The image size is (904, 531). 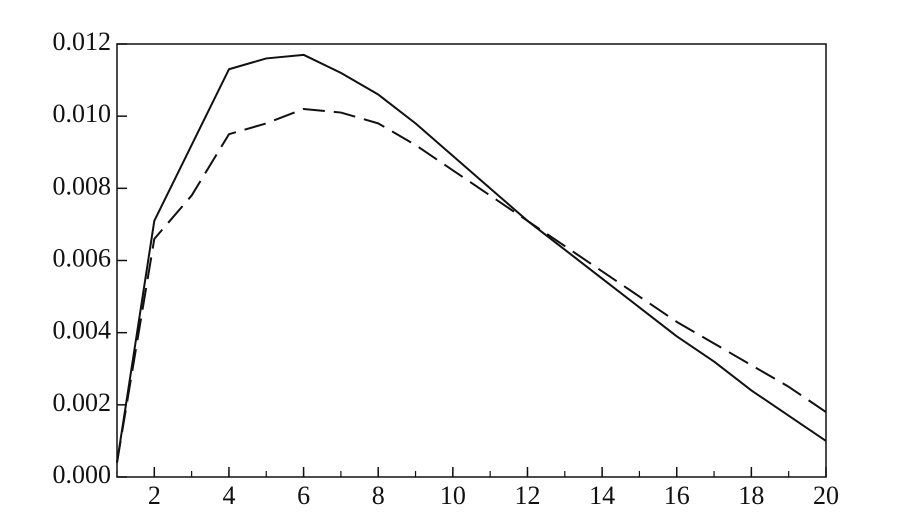 I want to click on y-tick-label: 0.000, so click(x=82, y=474).